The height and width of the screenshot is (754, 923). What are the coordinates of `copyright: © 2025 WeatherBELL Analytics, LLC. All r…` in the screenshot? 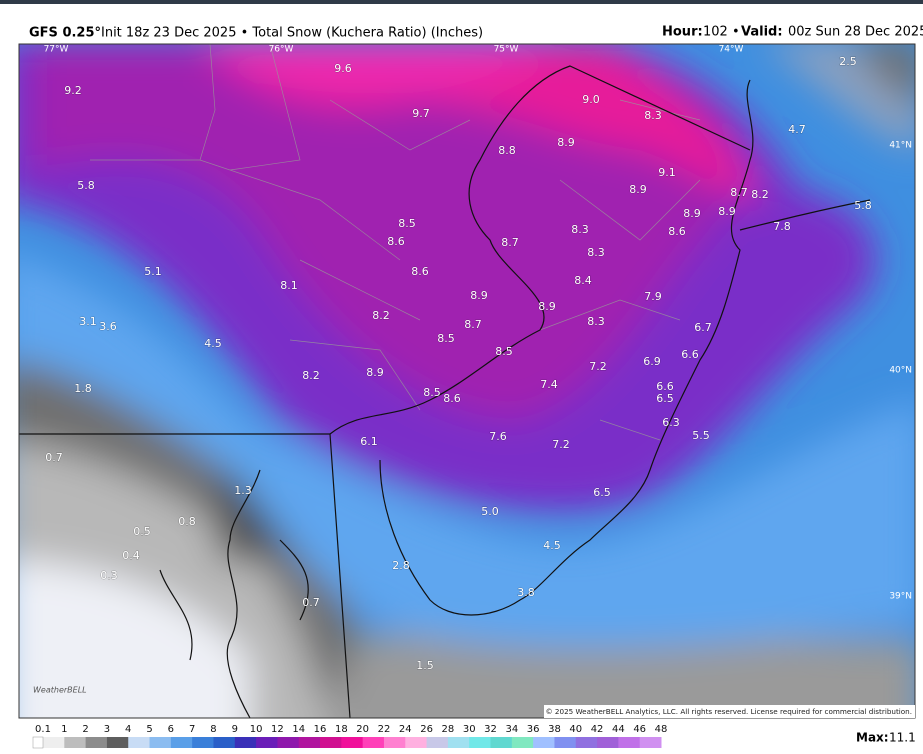 It's located at (728, 711).